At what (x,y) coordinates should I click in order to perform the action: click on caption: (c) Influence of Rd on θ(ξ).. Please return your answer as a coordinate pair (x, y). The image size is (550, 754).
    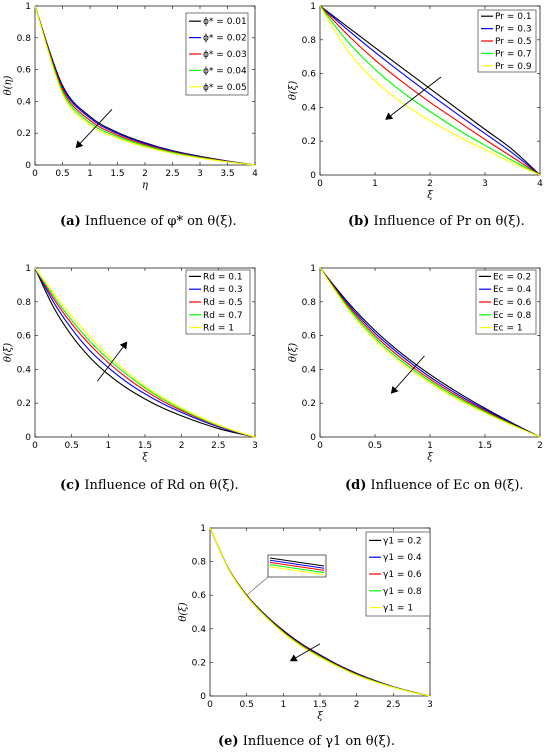
    Looking at the image, I should click on (149, 485).